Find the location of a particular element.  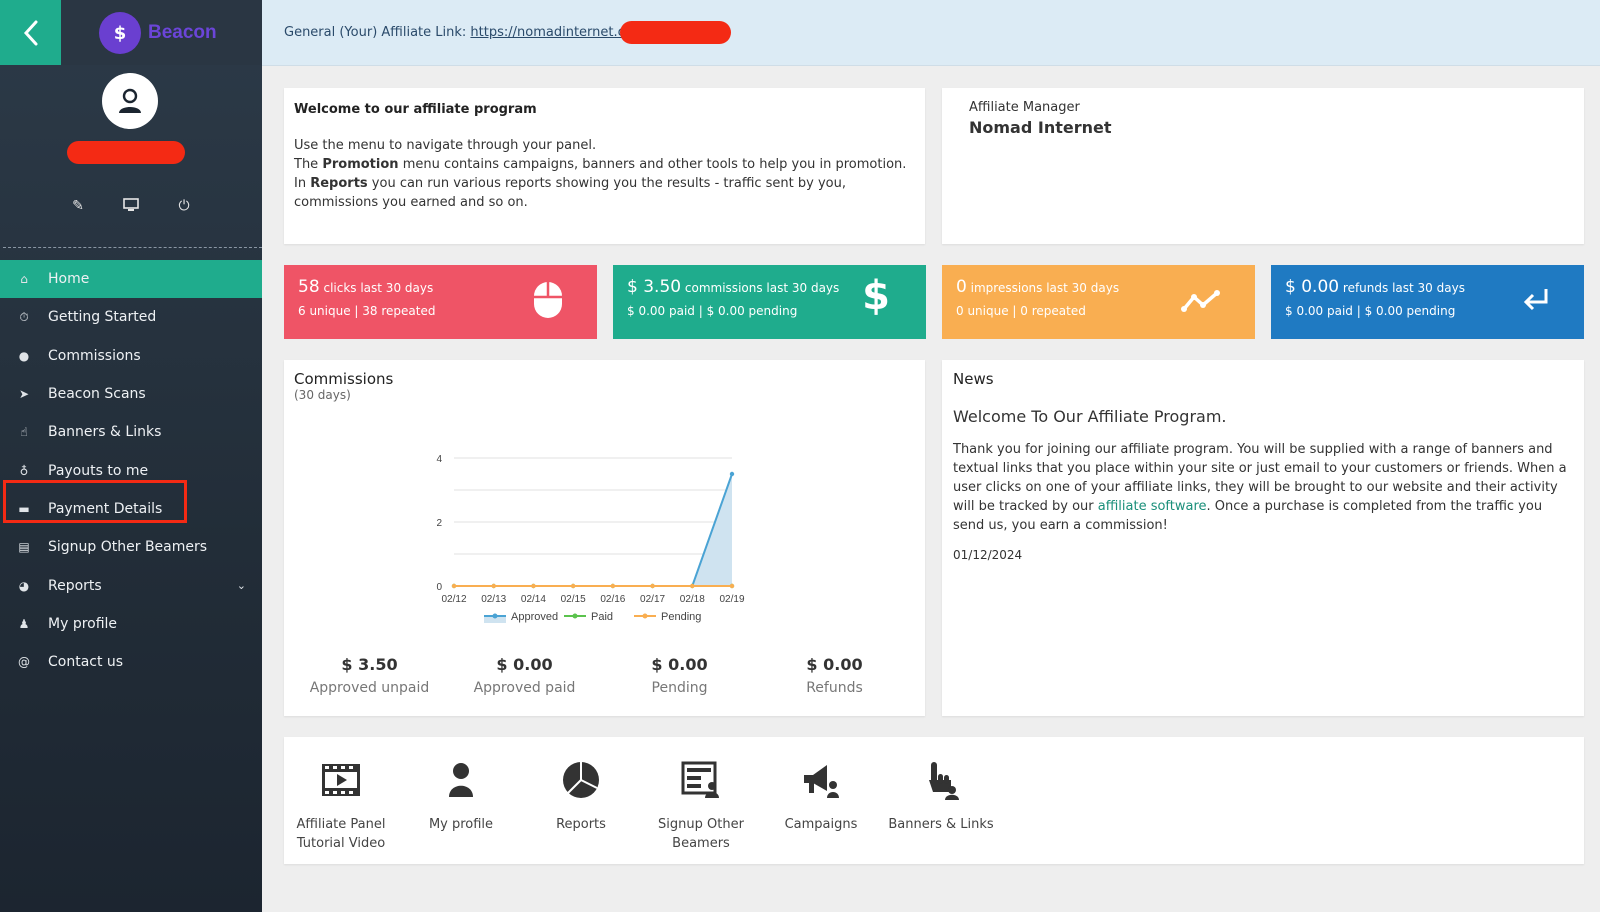

sidebar-item-payment-details: ▬ Payment Details is located at coordinates (131, 509).